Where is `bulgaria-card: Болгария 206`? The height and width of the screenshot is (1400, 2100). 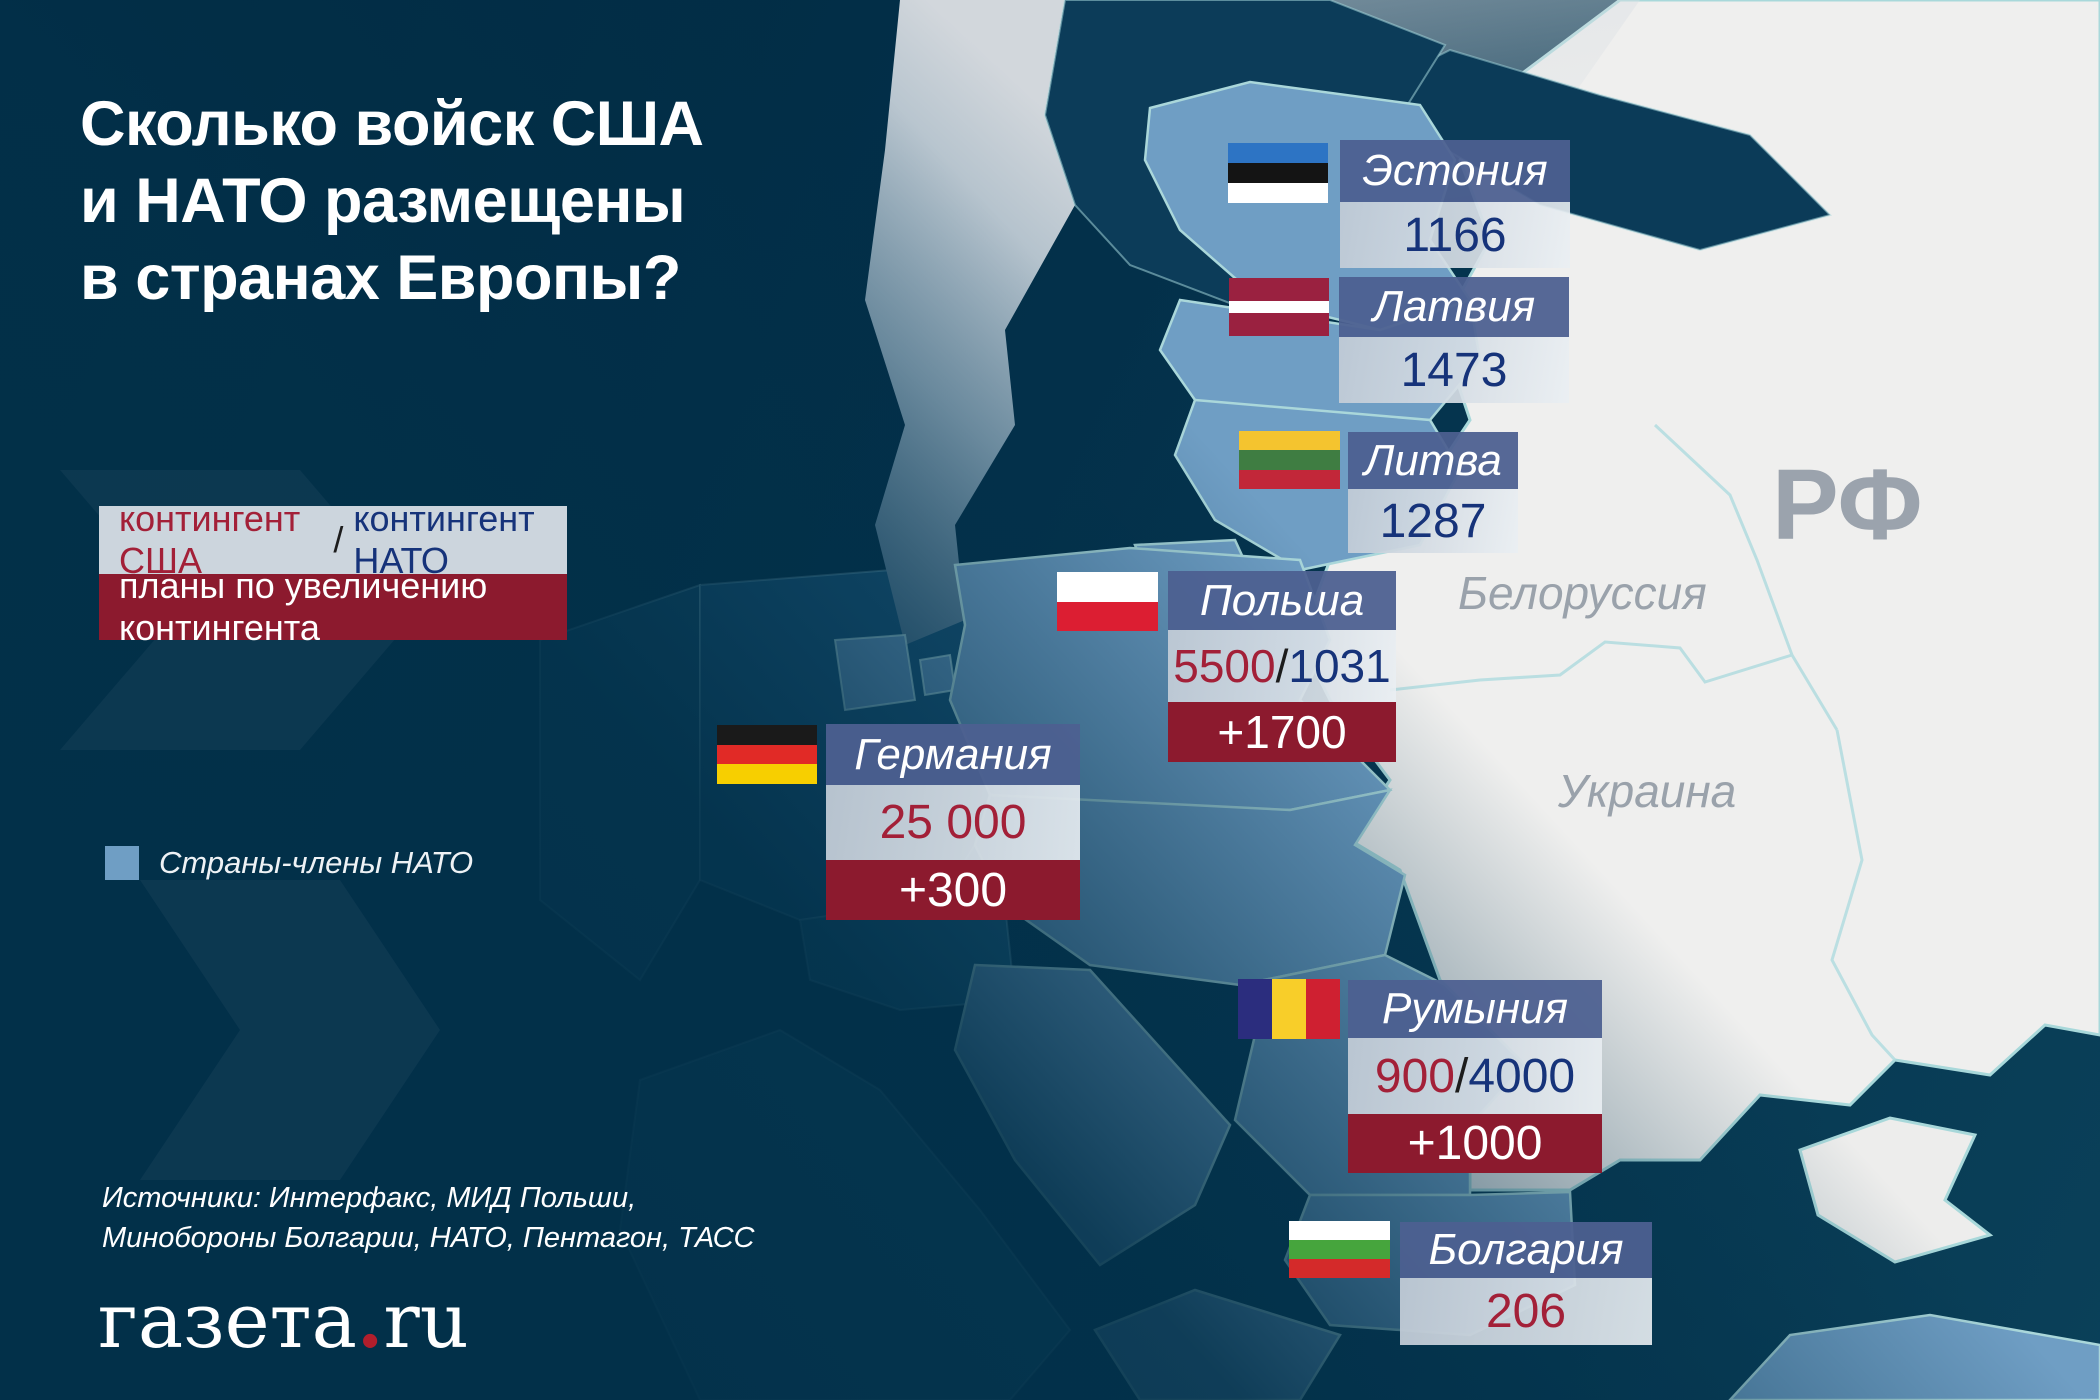
bulgaria-card: Болгария 206 is located at coordinates (1526, 1283).